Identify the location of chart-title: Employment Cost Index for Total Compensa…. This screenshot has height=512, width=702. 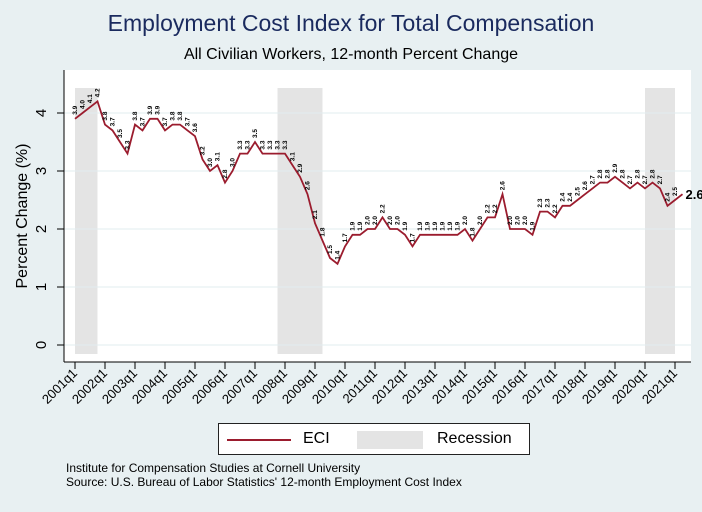
(351, 23).